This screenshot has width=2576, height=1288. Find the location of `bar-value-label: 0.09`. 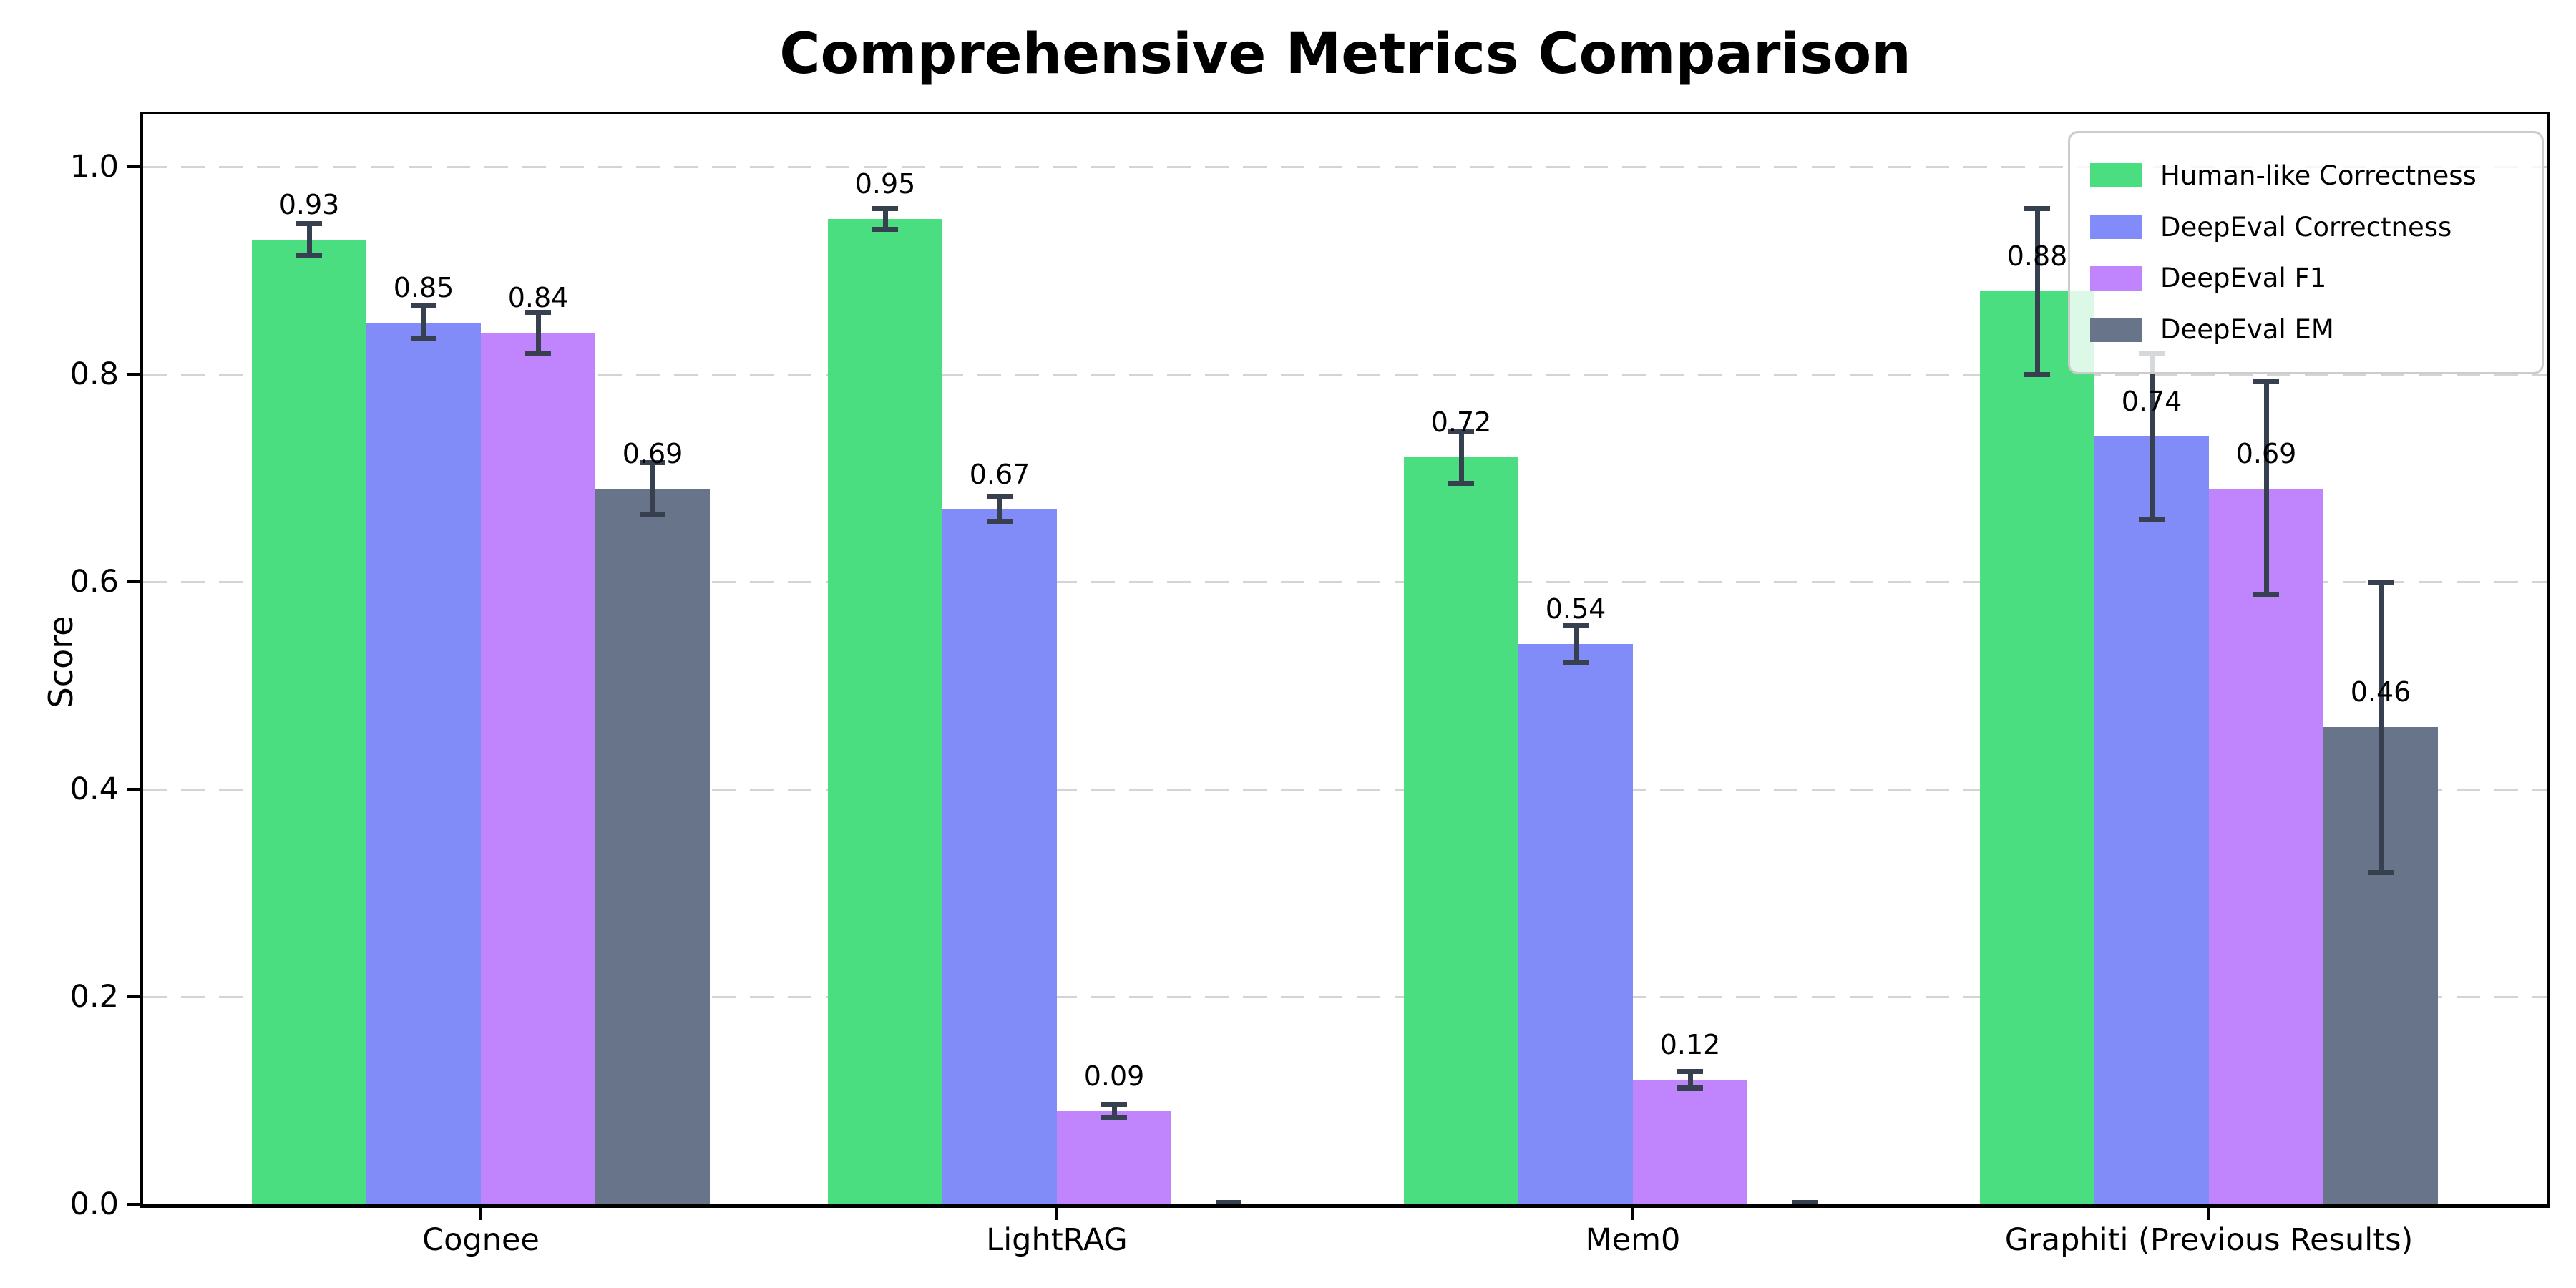

bar-value-label: 0.09 is located at coordinates (1114, 1076).